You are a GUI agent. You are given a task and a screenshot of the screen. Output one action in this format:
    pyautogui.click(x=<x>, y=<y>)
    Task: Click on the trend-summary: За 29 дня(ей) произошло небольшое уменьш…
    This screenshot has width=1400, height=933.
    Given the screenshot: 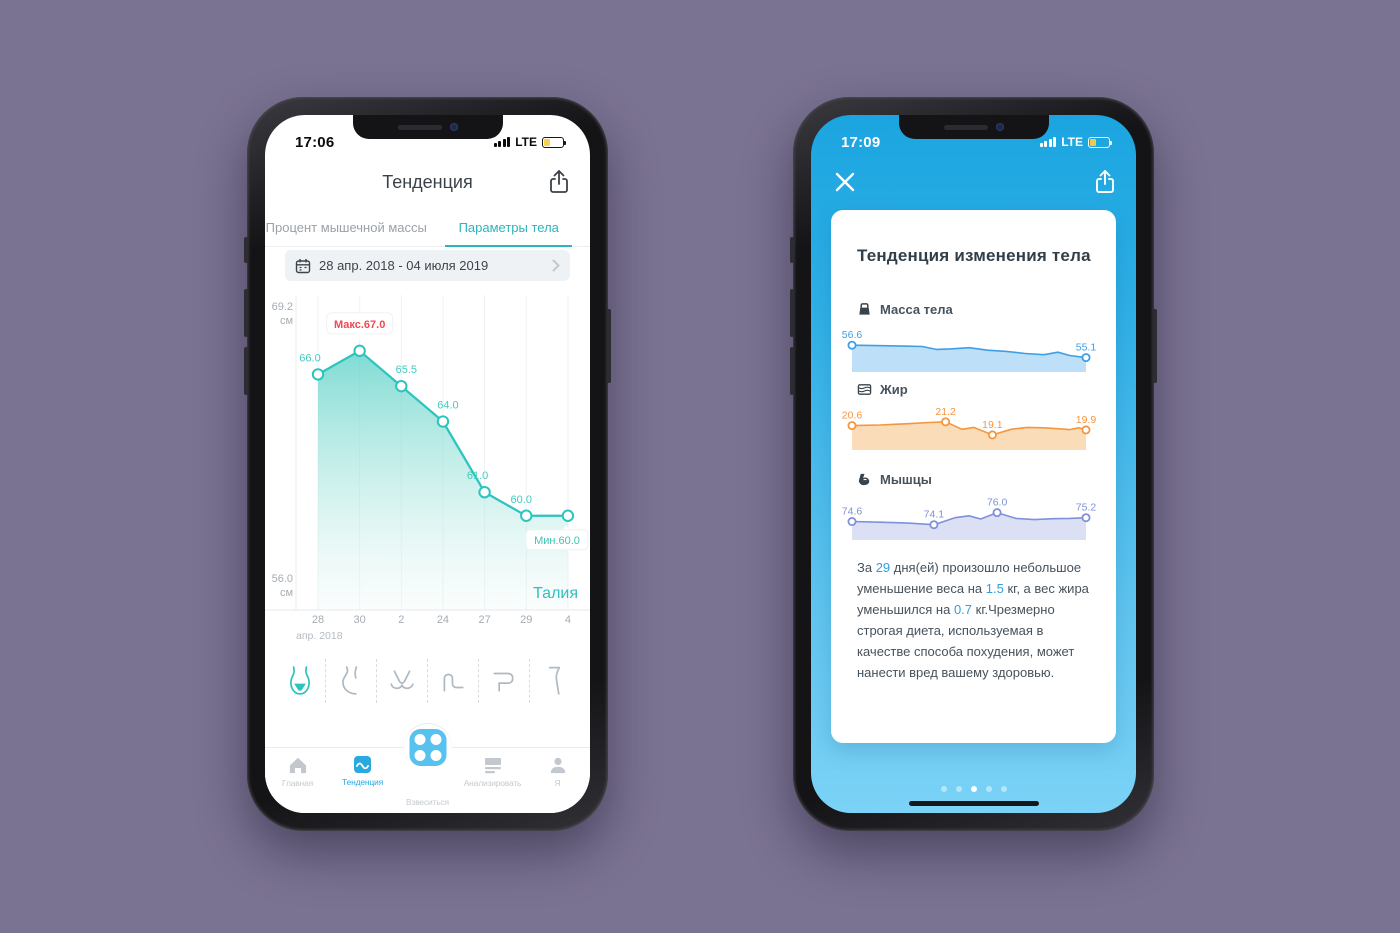 What is the action you would take?
    pyautogui.click(x=973, y=620)
    